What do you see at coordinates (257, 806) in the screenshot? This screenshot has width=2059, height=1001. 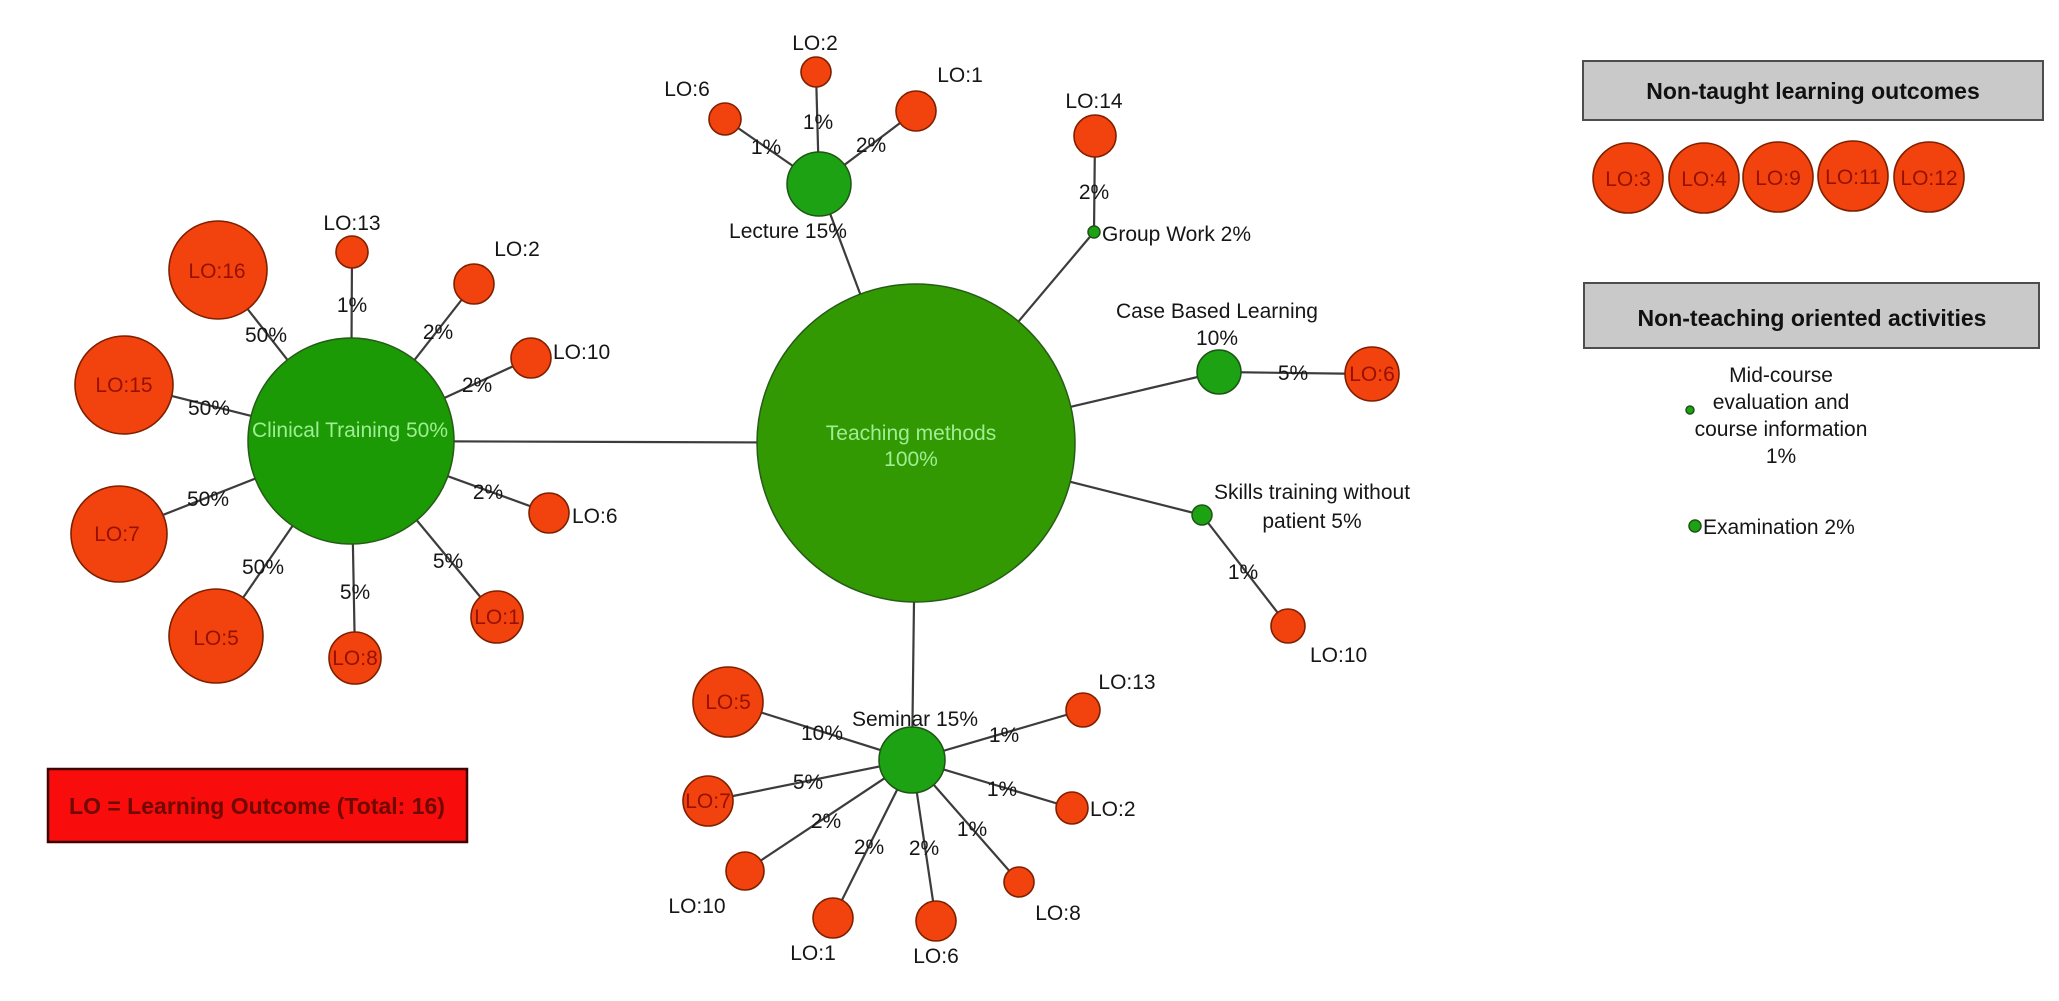 I see `svg-text:LO = Learning Outcome (Total:: LO = Learning Outcome (Total: 16)` at bounding box center [257, 806].